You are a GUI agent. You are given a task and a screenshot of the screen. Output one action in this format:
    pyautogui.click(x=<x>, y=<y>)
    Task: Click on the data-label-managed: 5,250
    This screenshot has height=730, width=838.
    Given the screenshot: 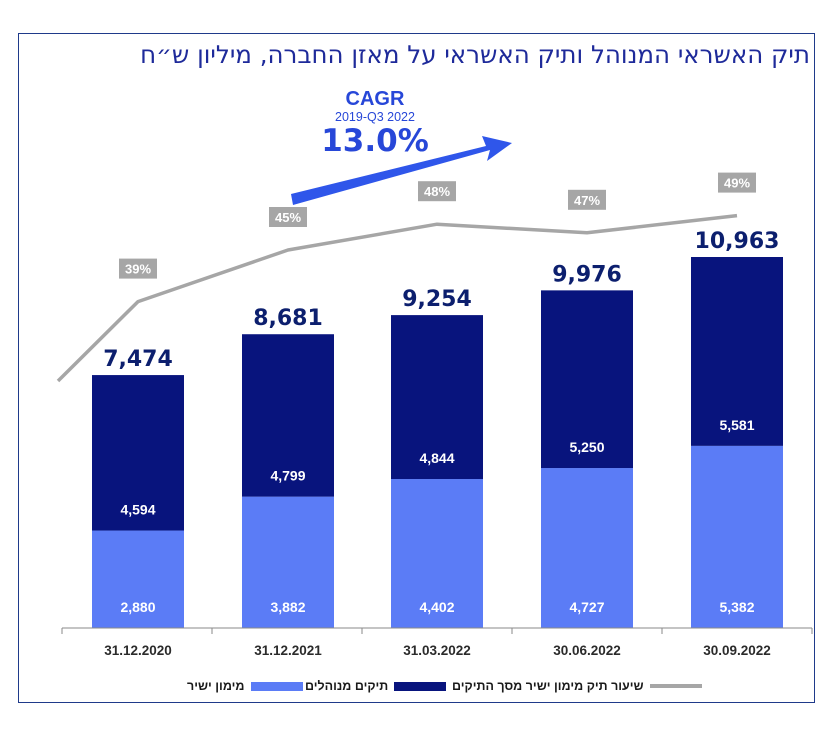 What is the action you would take?
    pyautogui.click(x=586, y=447)
    